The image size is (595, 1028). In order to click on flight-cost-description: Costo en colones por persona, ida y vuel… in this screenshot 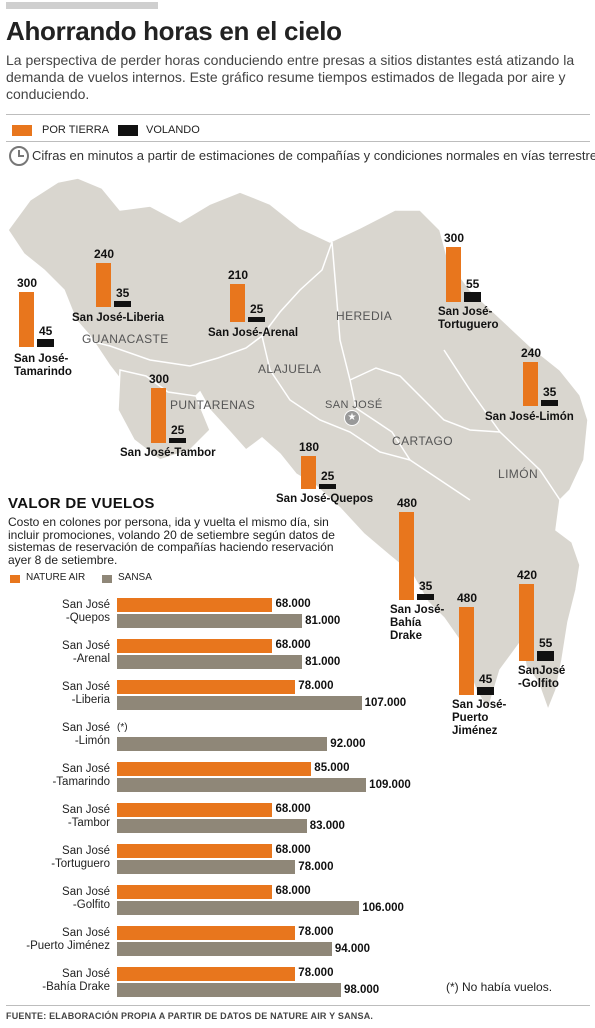, I will do `click(171, 541)`.